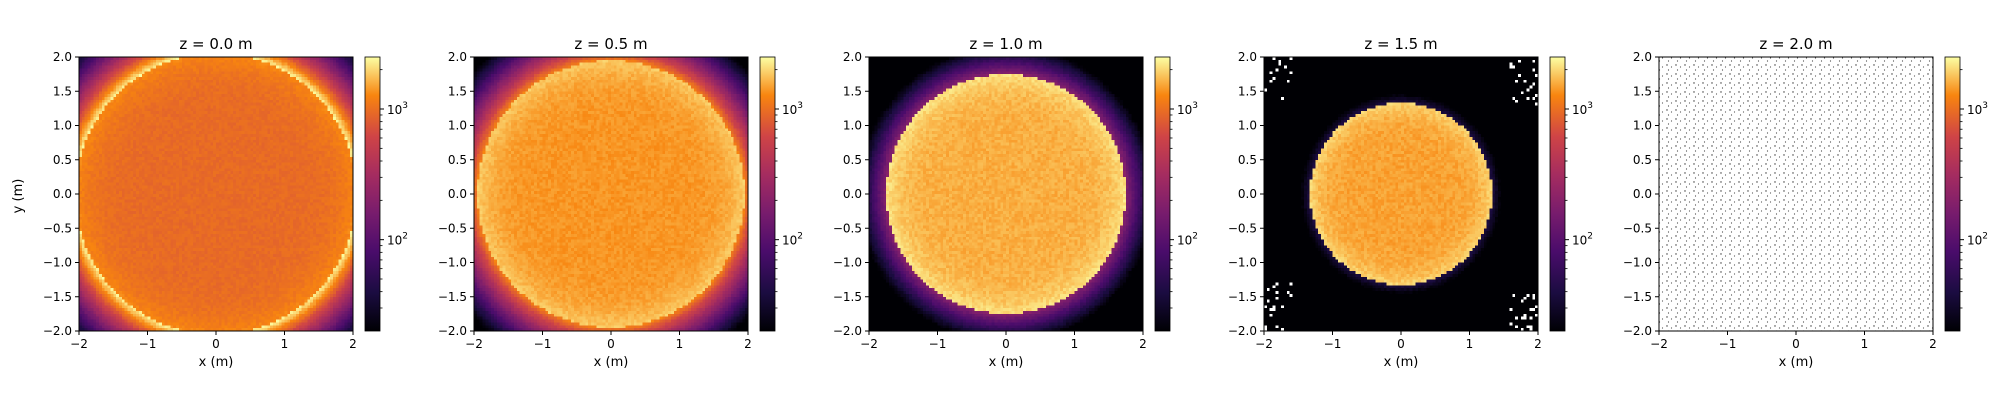 This screenshot has height=400, width=2000. I want to click on panel-title: z = 1.5 m, so click(1400, 44).